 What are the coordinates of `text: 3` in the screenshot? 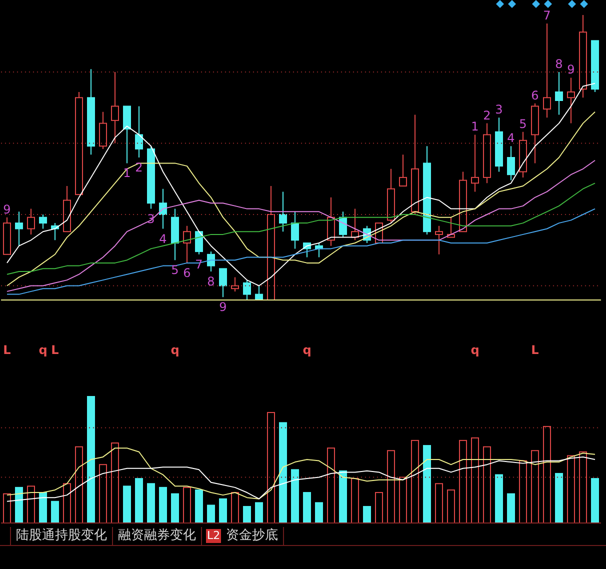 It's located at (499, 109).